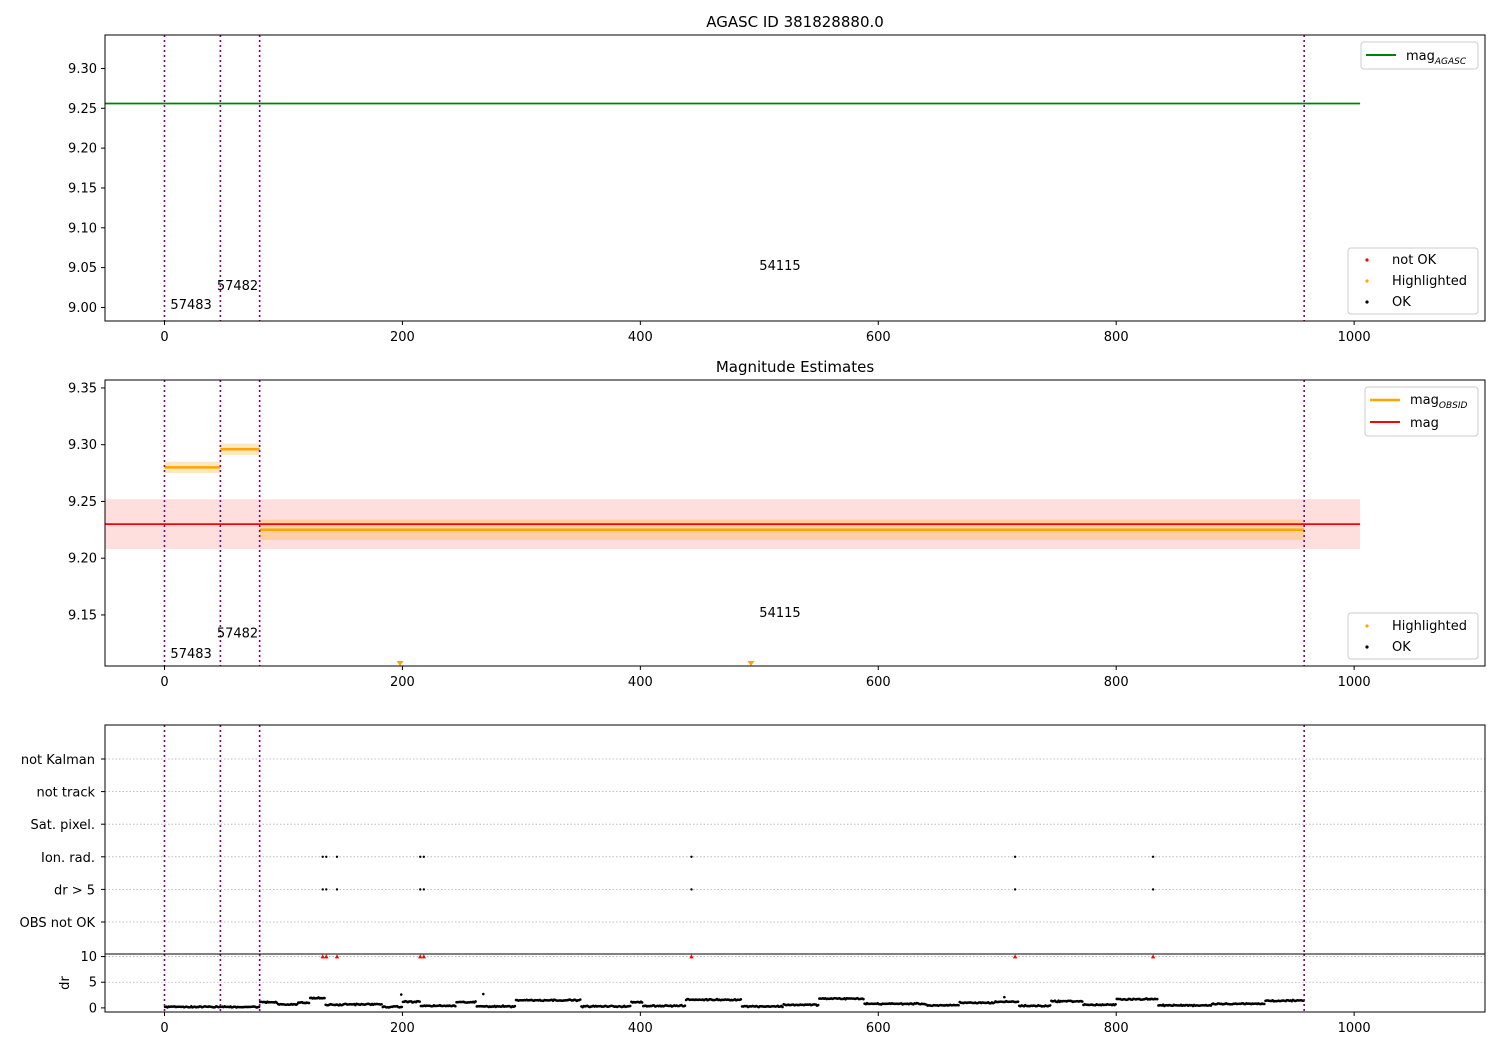 This screenshot has width=1500, height=1050. What do you see at coordinates (795, 367) in the screenshot?
I see `panel2-title: Magnitude Estimates` at bounding box center [795, 367].